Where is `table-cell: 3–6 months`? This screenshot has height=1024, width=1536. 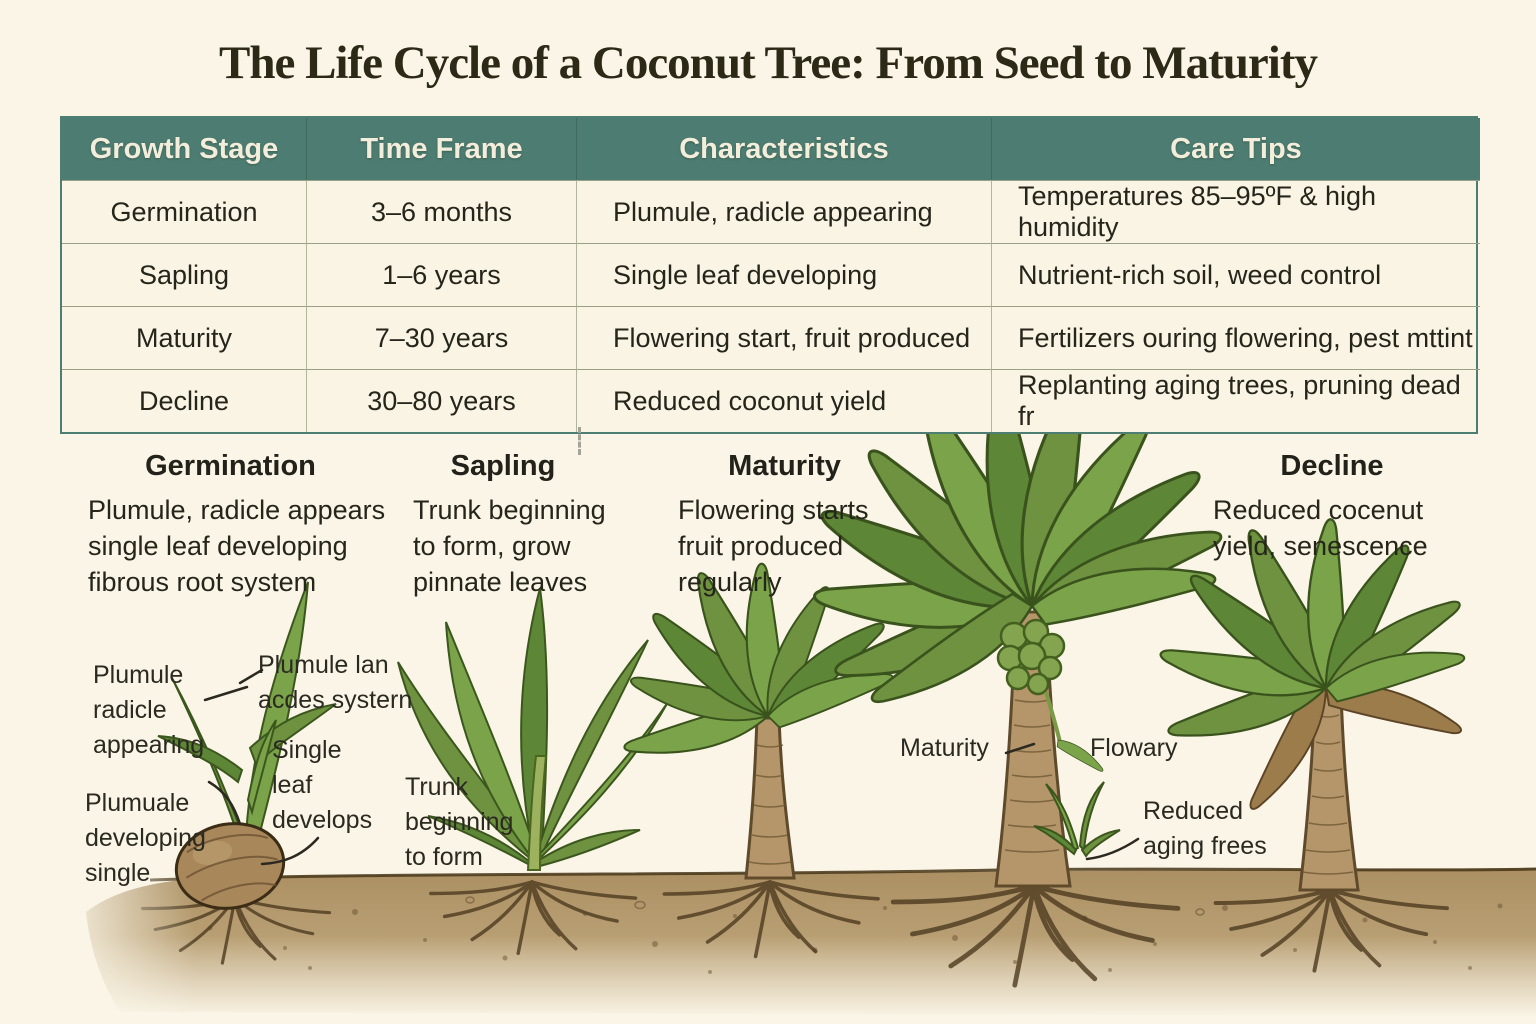
table-cell: 3–6 months is located at coordinates (442, 211).